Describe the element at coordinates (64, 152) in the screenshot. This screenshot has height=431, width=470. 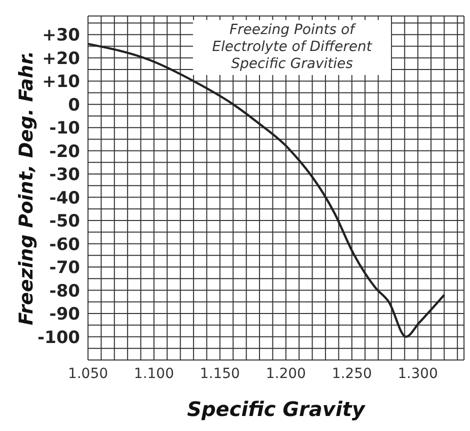
I see `y-tick-label: -20` at that location.